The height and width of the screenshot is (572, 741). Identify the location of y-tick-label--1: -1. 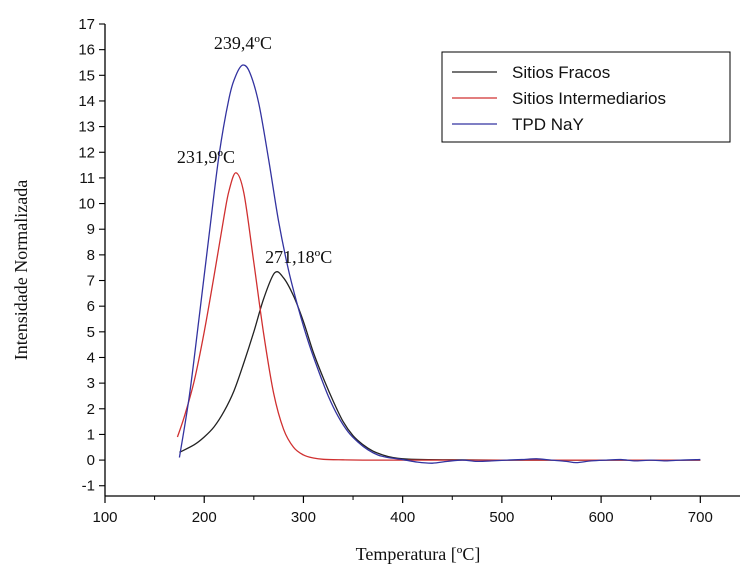
(88, 486).